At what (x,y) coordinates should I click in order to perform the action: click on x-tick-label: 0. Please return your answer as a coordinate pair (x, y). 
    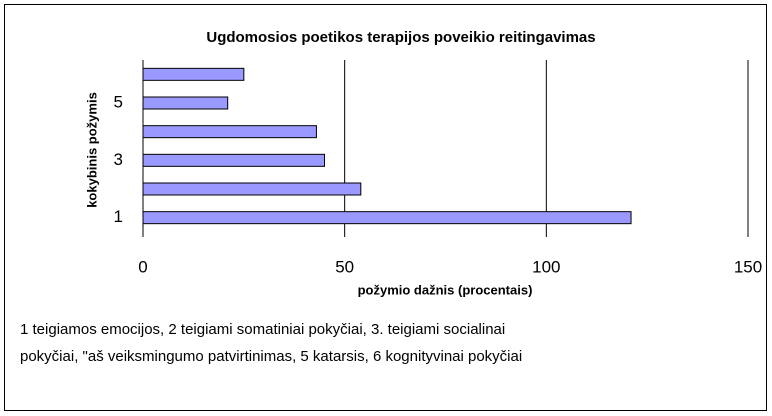
    Looking at the image, I should click on (142, 266).